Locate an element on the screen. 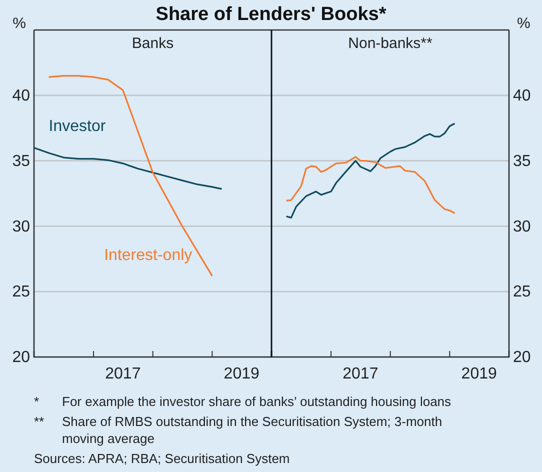 The width and height of the screenshot is (542, 472). series-label: Investor is located at coordinates (77, 126).